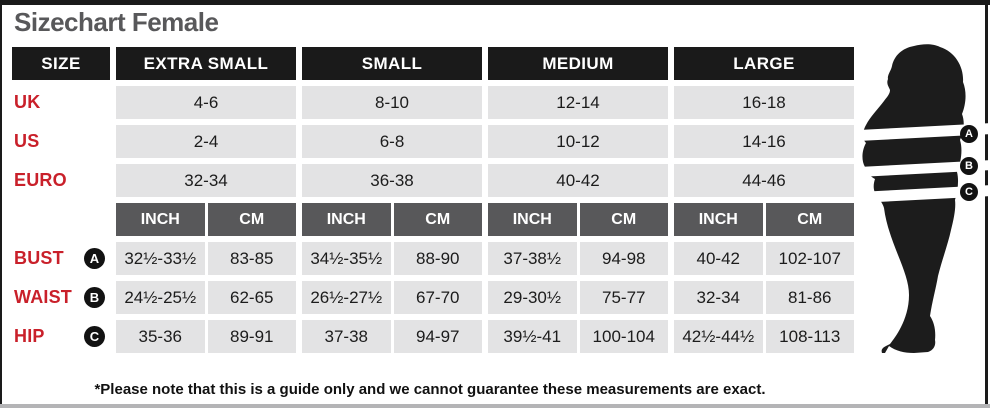 This screenshot has width=990, height=416. Describe the element at coordinates (809, 258) in the screenshot. I see `bust-l-cm-value: 102-107` at that location.